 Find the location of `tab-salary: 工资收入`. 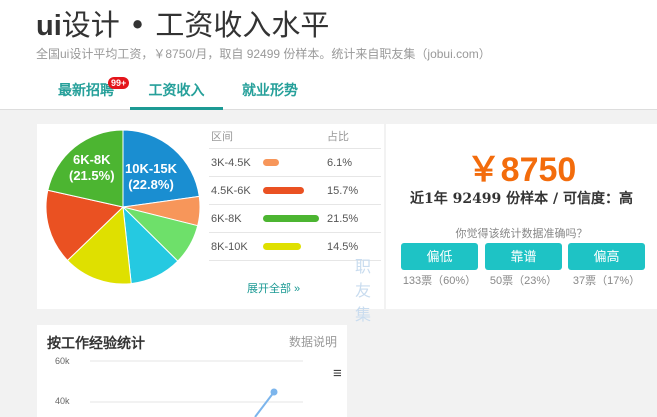

tab-salary: 工资收入 is located at coordinates (176, 95).